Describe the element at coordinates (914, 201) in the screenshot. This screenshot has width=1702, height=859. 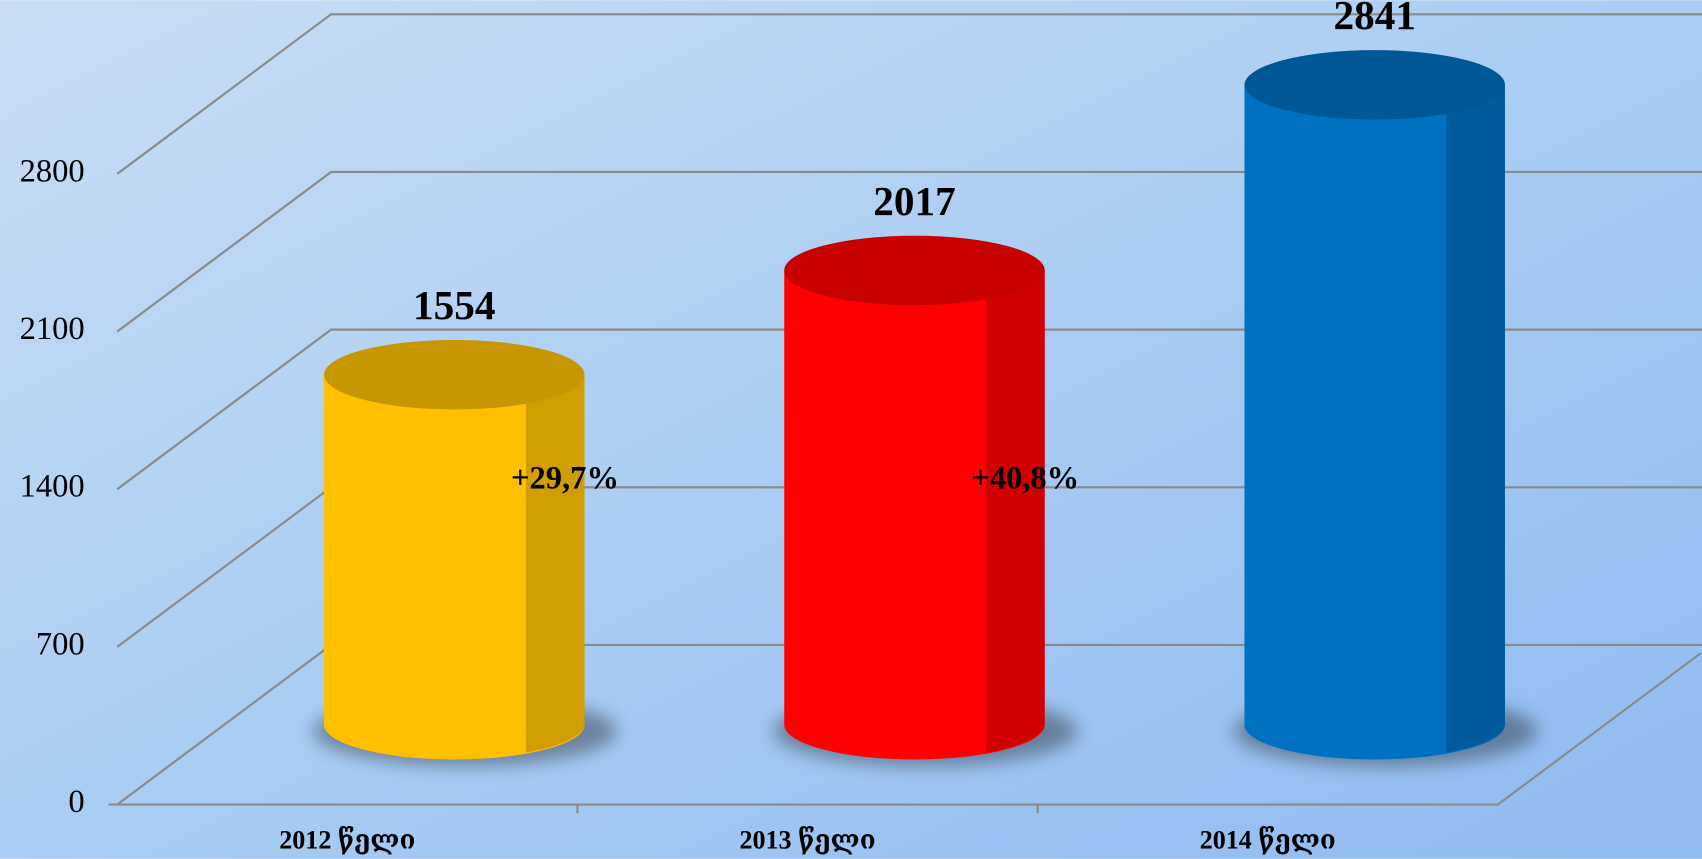
I see `value-label: 2017` at that location.